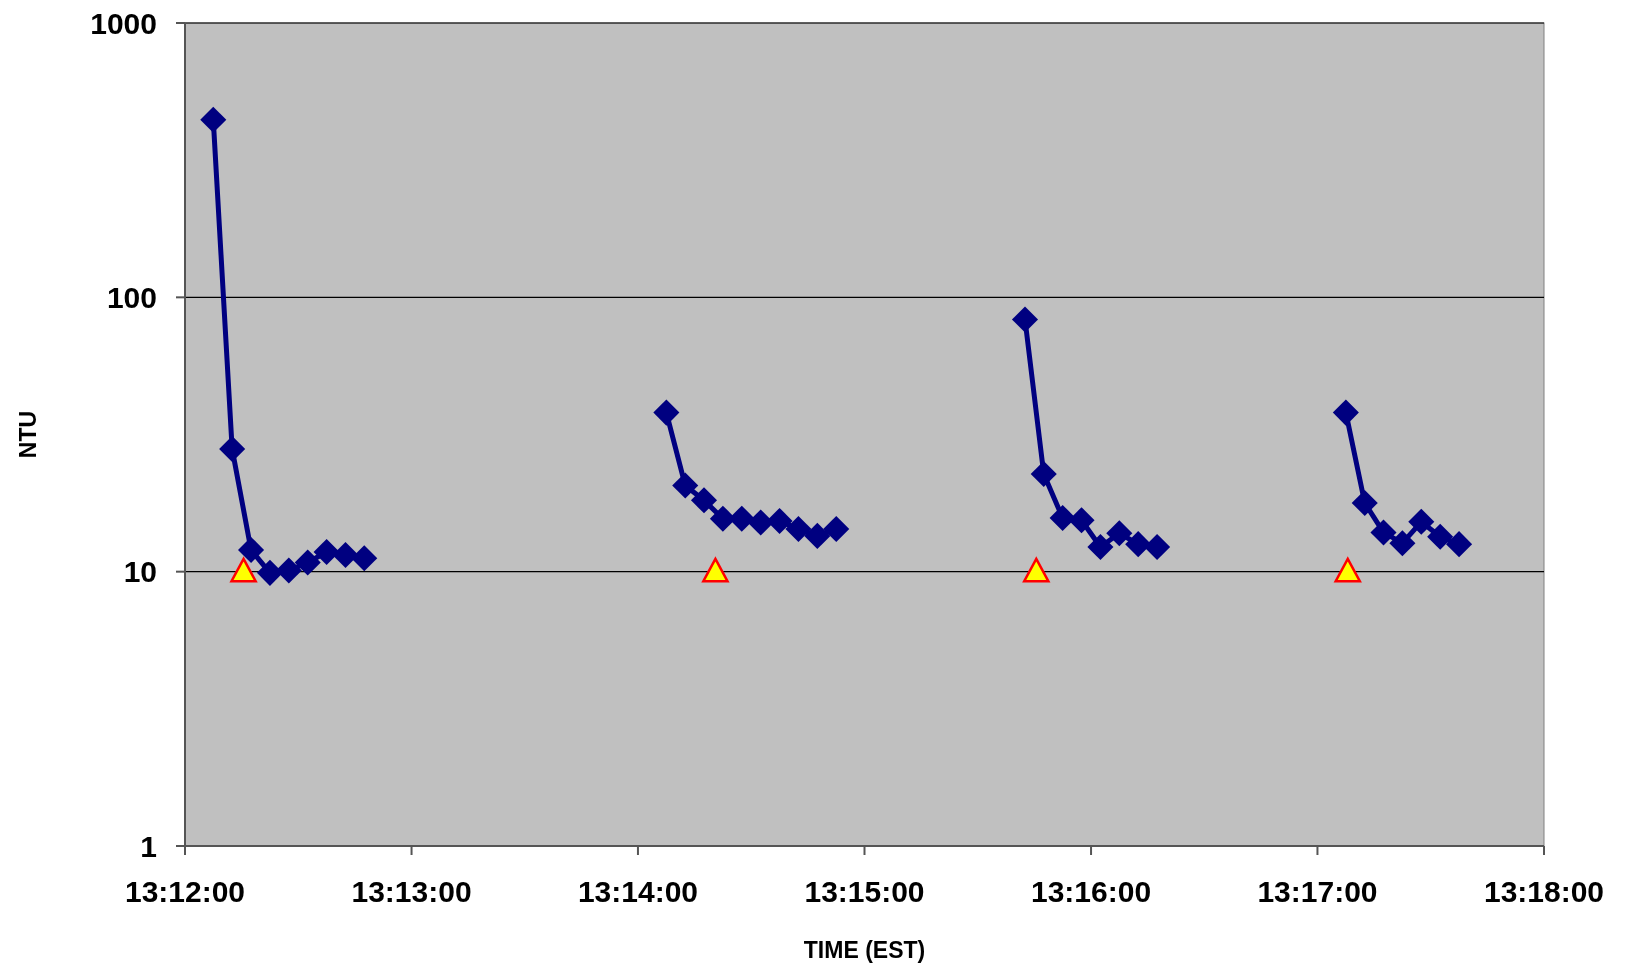  Describe the element at coordinates (637, 891) in the screenshot. I see `x-tick-label: 13:14:00` at that location.